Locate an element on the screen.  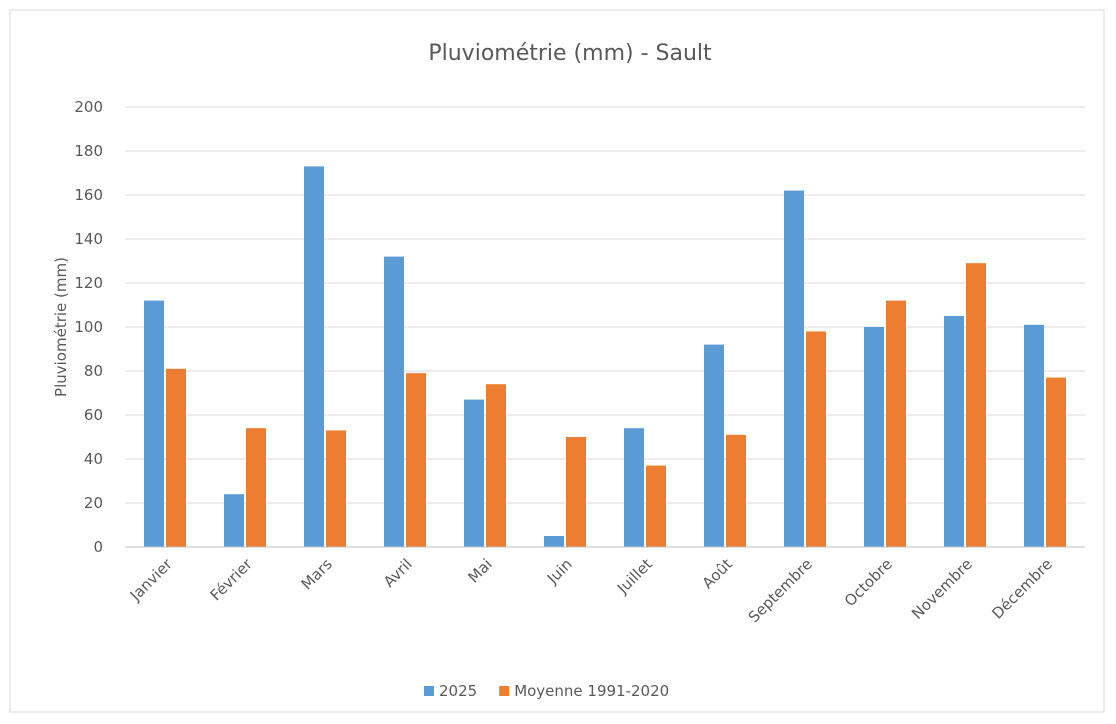
chart-title: Pluviométrie (mm) - Sault is located at coordinates (570, 53).